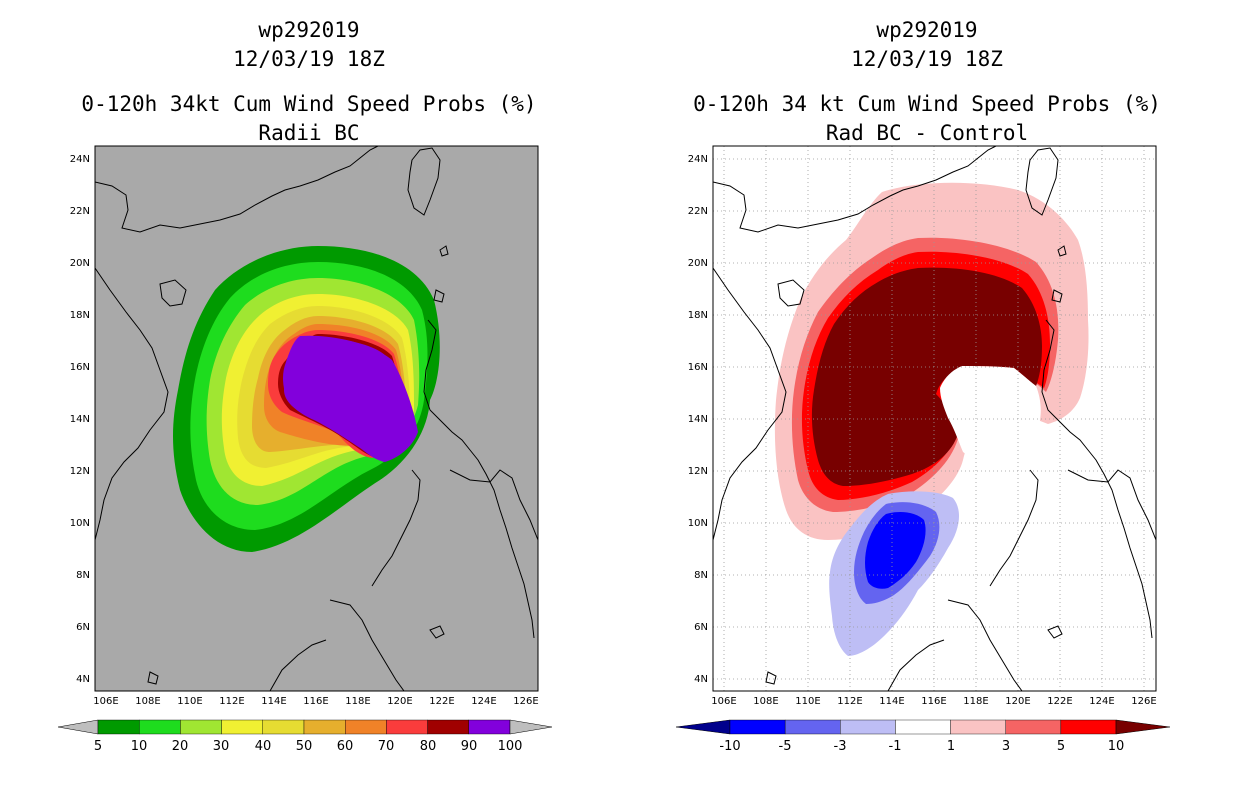  I want to click on colorbar-labels: 5 10 20 30 40 50 60 70 80 90 100, so click(308, 746).